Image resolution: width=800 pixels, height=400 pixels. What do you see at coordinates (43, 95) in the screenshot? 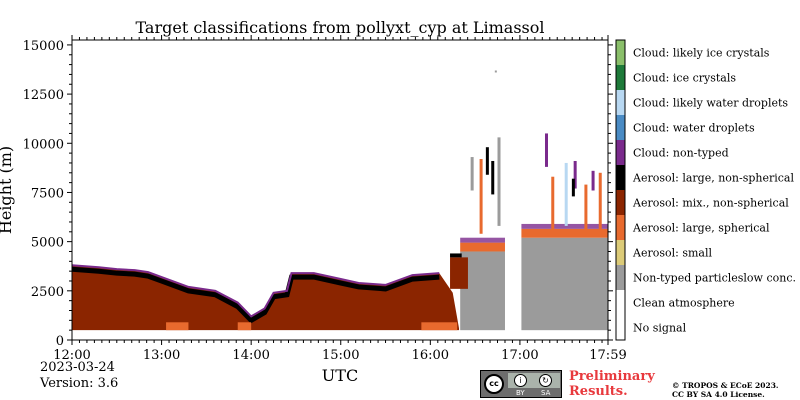
I see `y-tick-label: 12500` at bounding box center [43, 95].